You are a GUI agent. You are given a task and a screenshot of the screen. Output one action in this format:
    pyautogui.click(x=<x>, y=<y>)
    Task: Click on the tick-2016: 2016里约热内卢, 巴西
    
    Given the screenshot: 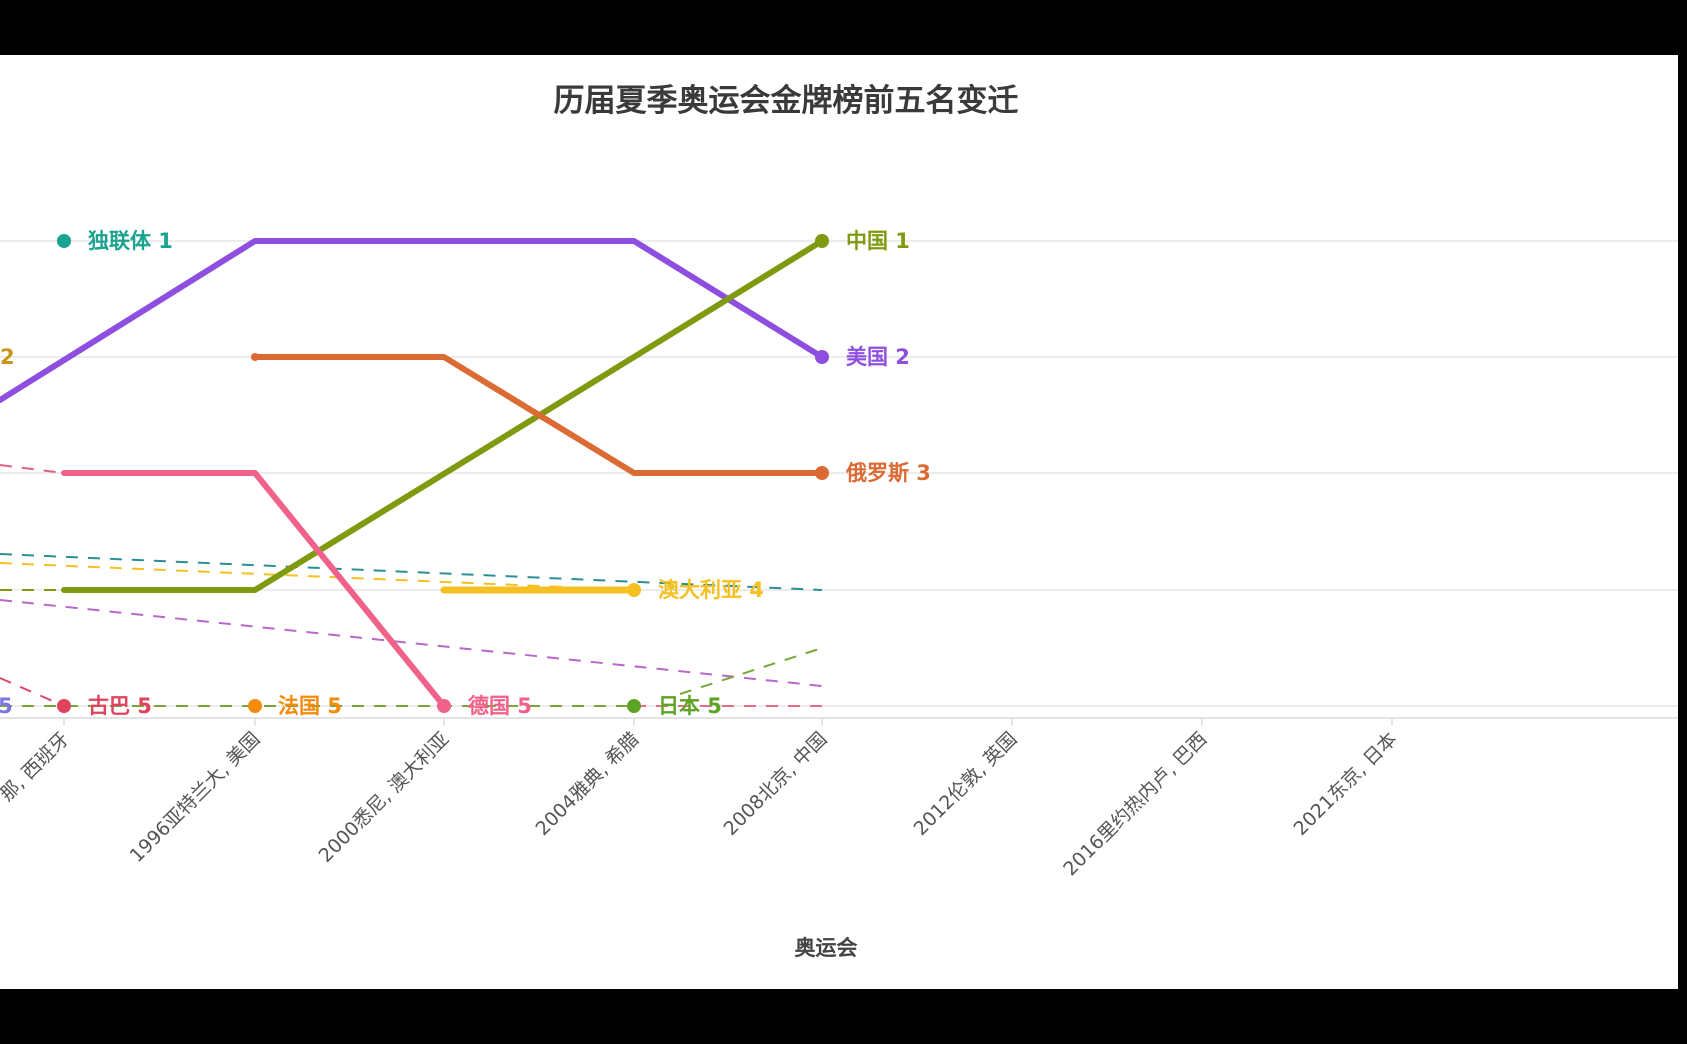 What is the action you would take?
    pyautogui.click(x=1135, y=804)
    